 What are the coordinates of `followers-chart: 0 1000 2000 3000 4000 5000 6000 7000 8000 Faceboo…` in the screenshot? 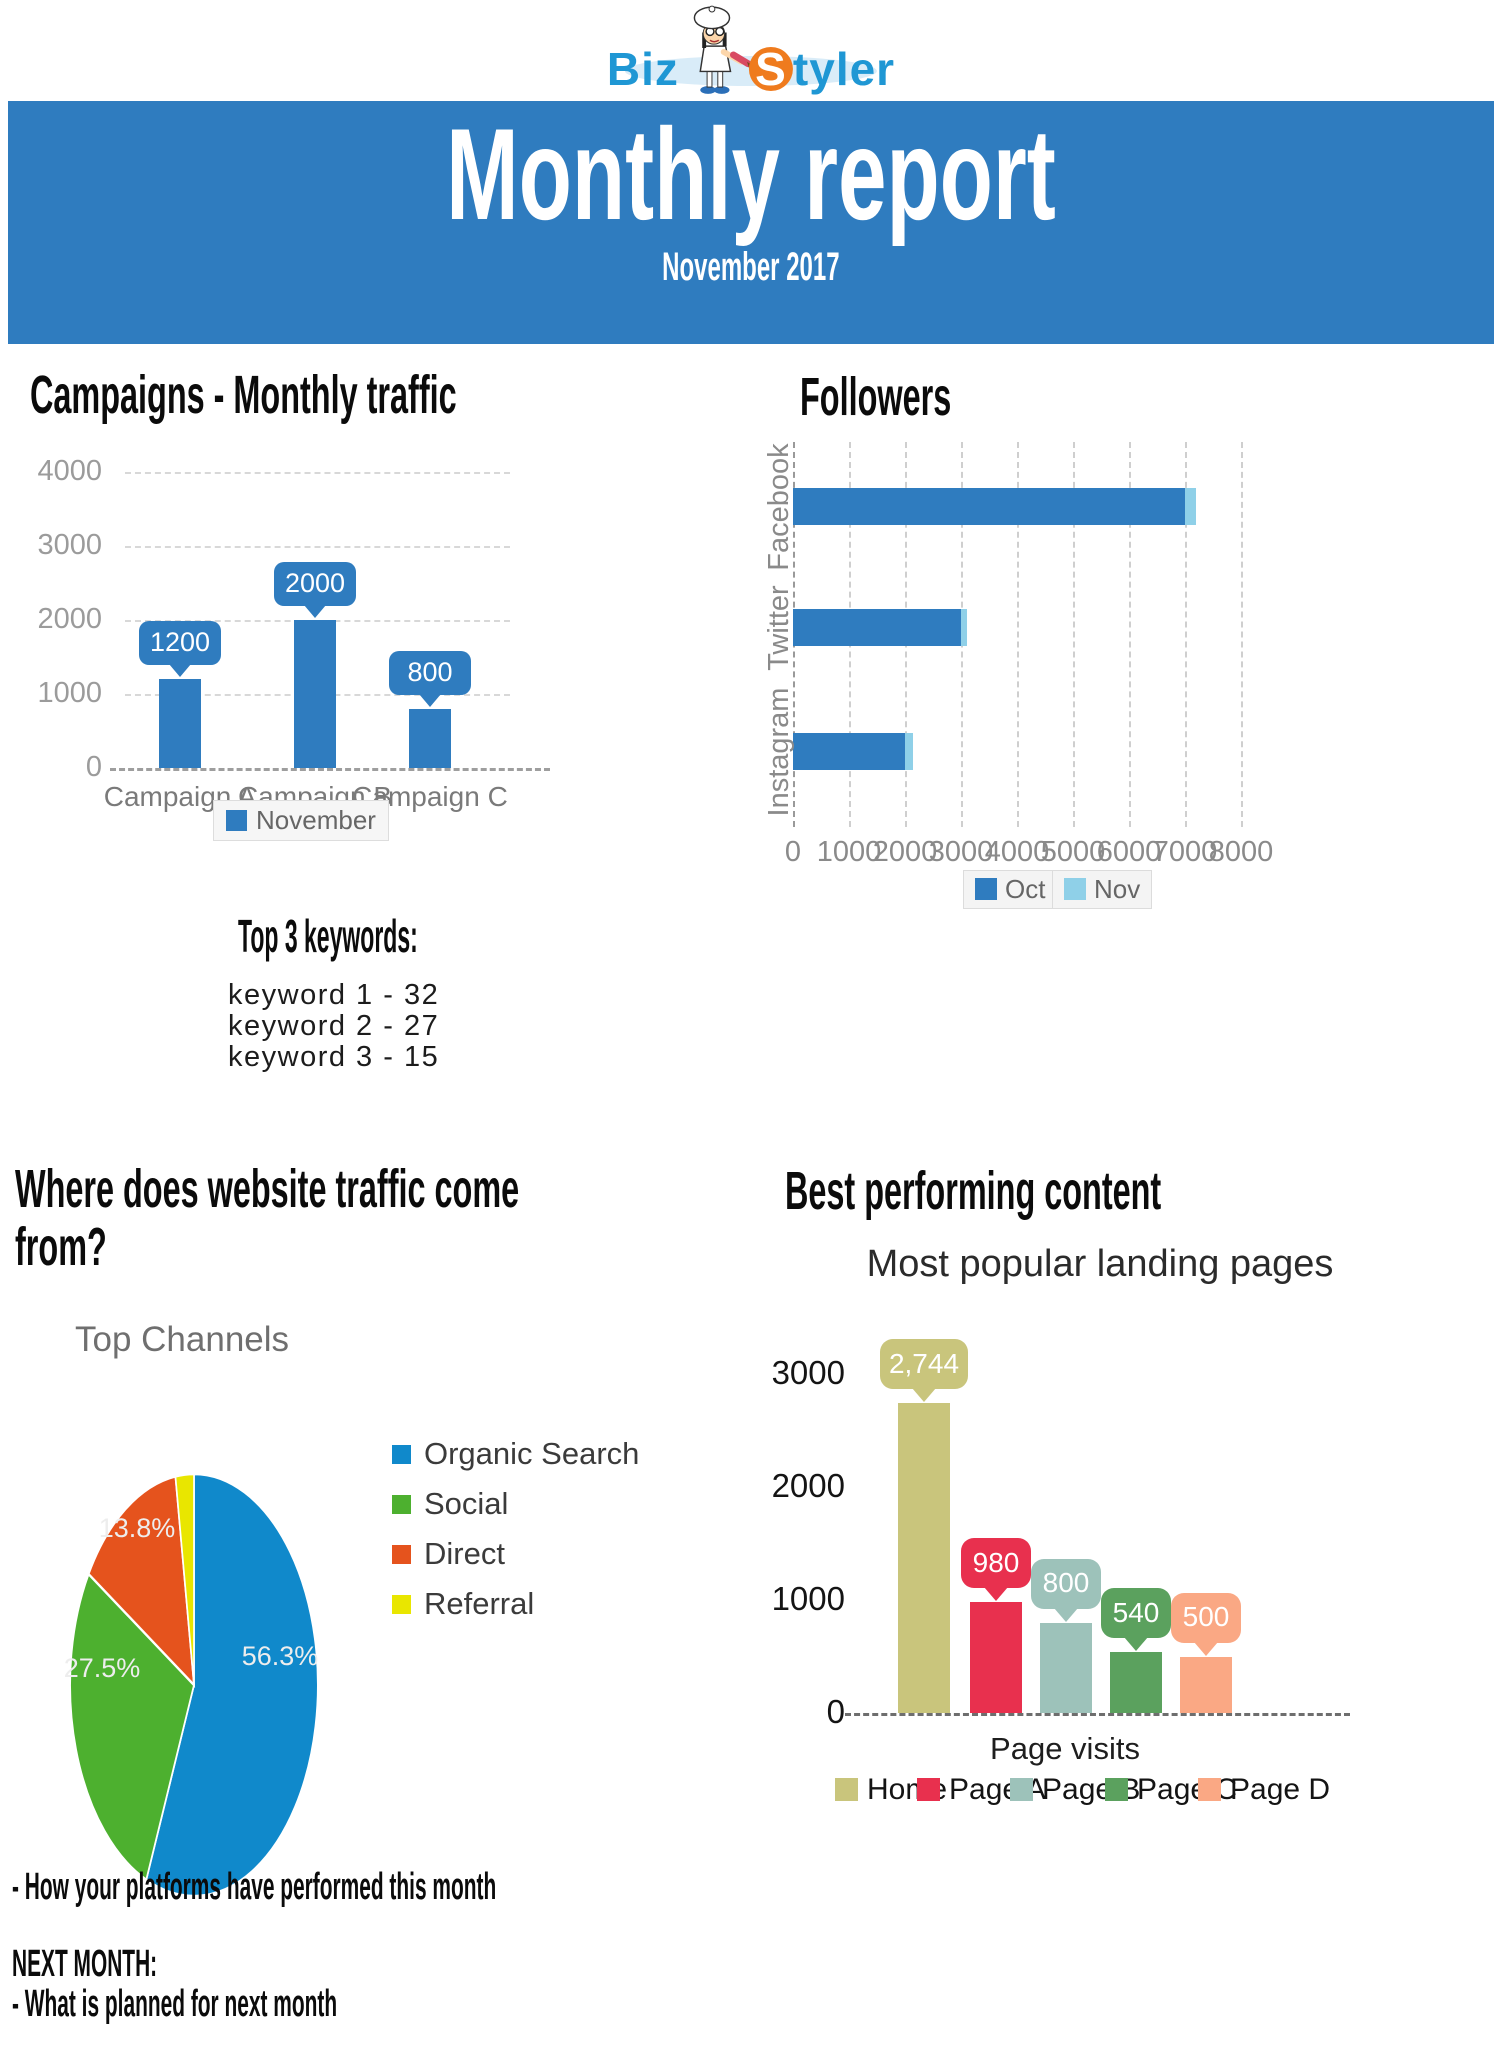 It's located at (1116, 680).